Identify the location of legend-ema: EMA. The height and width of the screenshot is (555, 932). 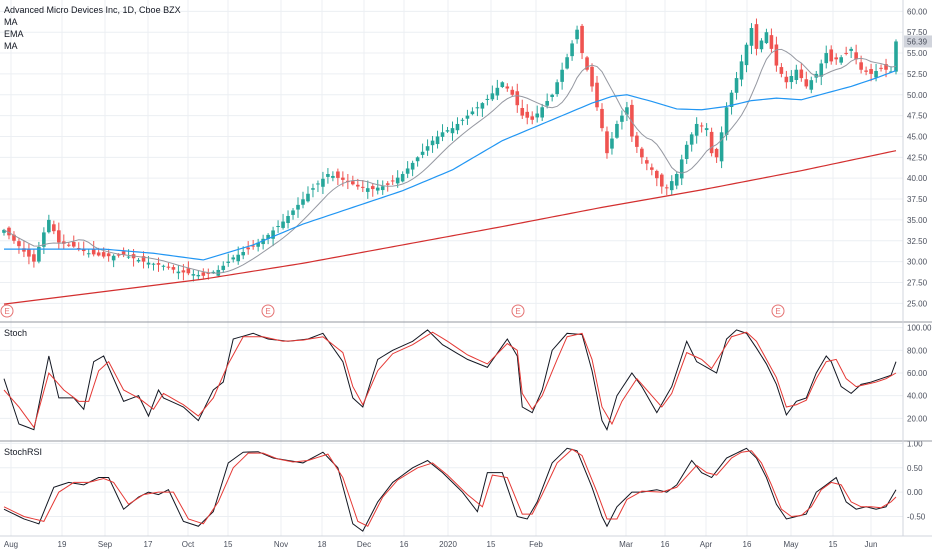
(14, 34).